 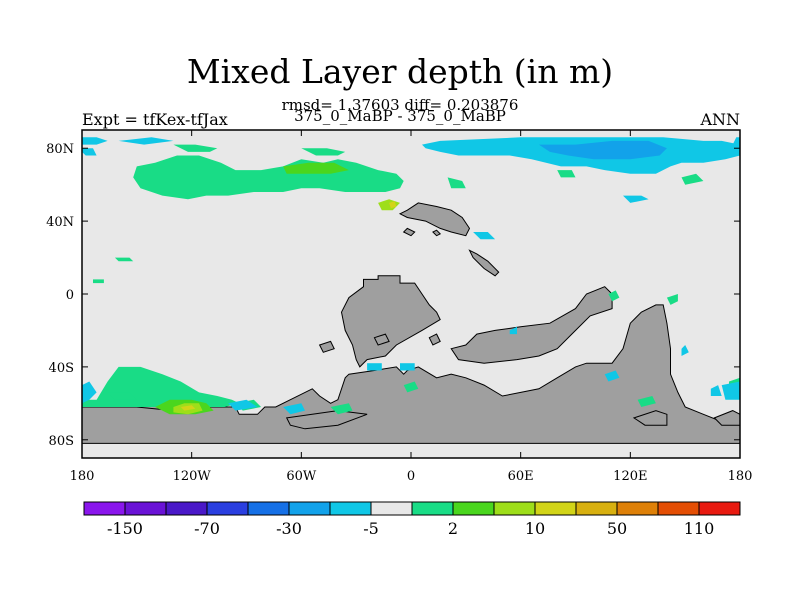 What do you see at coordinates (617, 528) in the screenshot?
I see `colorbar-label: 50` at bounding box center [617, 528].